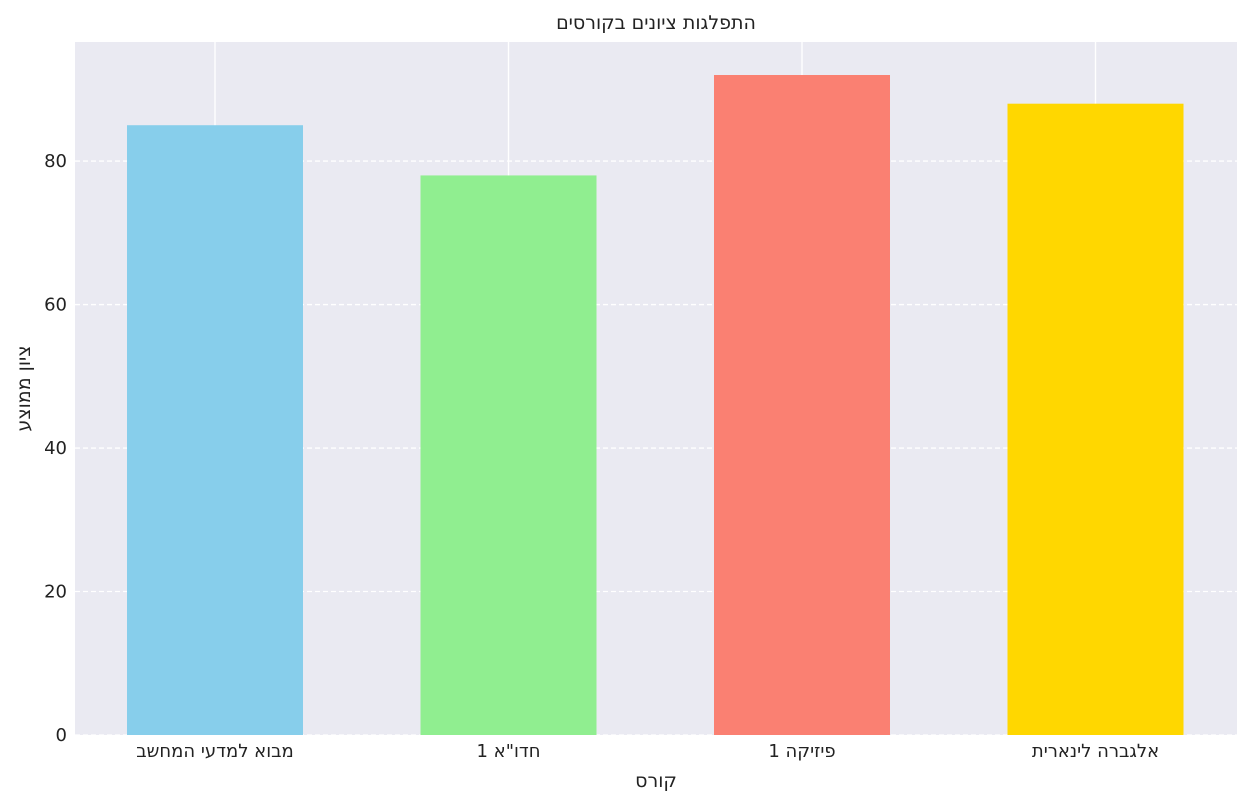 The image size is (1251, 805). Describe the element at coordinates (55, 592) in the screenshot. I see `y-tick-label: 20` at that location.